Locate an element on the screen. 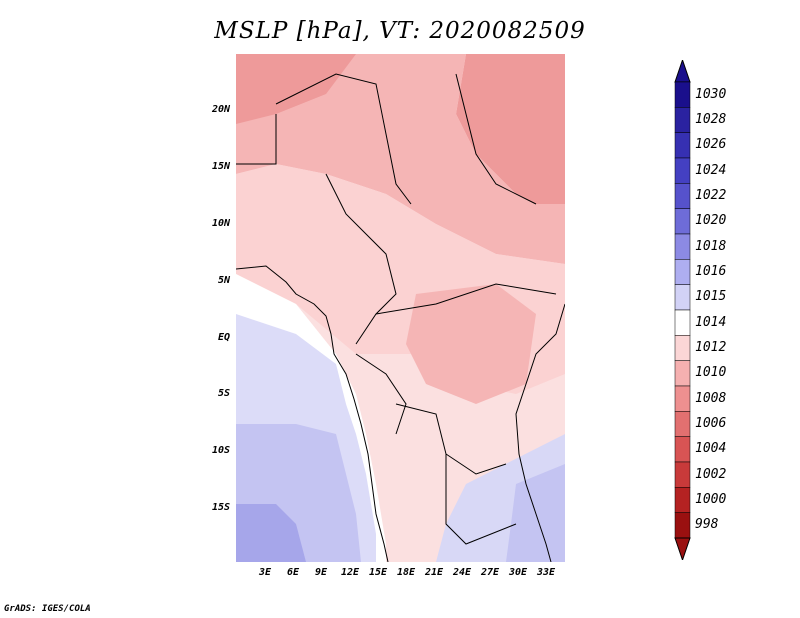 The width and height of the screenshot is (800, 618). lat-label: 10N is located at coordinates (220, 223).